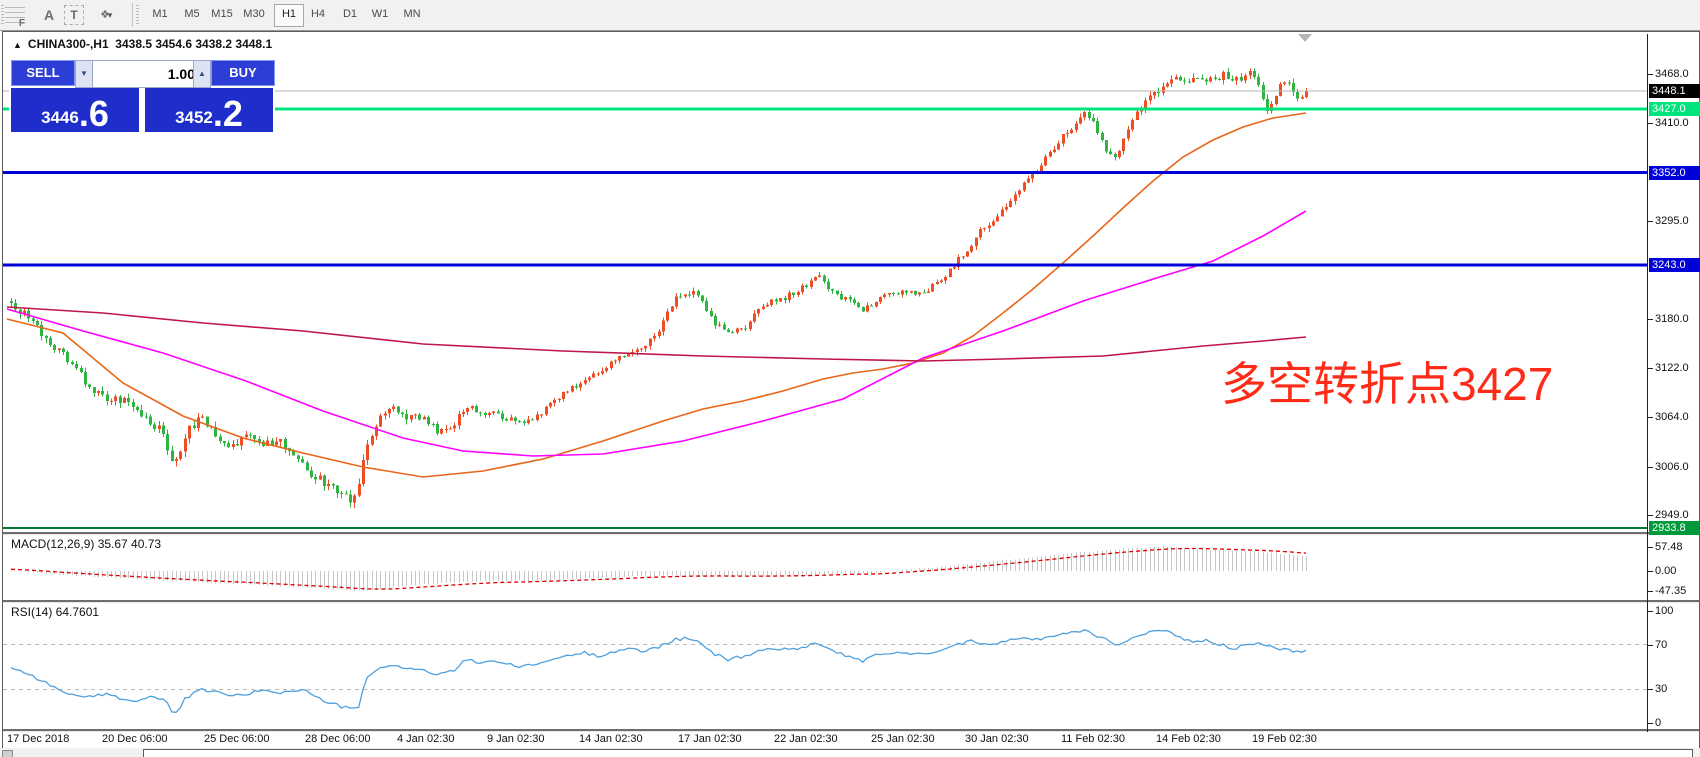  What do you see at coordinates (380, 14) in the screenshot?
I see `timeframe-button-W1: W1` at bounding box center [380, 14].